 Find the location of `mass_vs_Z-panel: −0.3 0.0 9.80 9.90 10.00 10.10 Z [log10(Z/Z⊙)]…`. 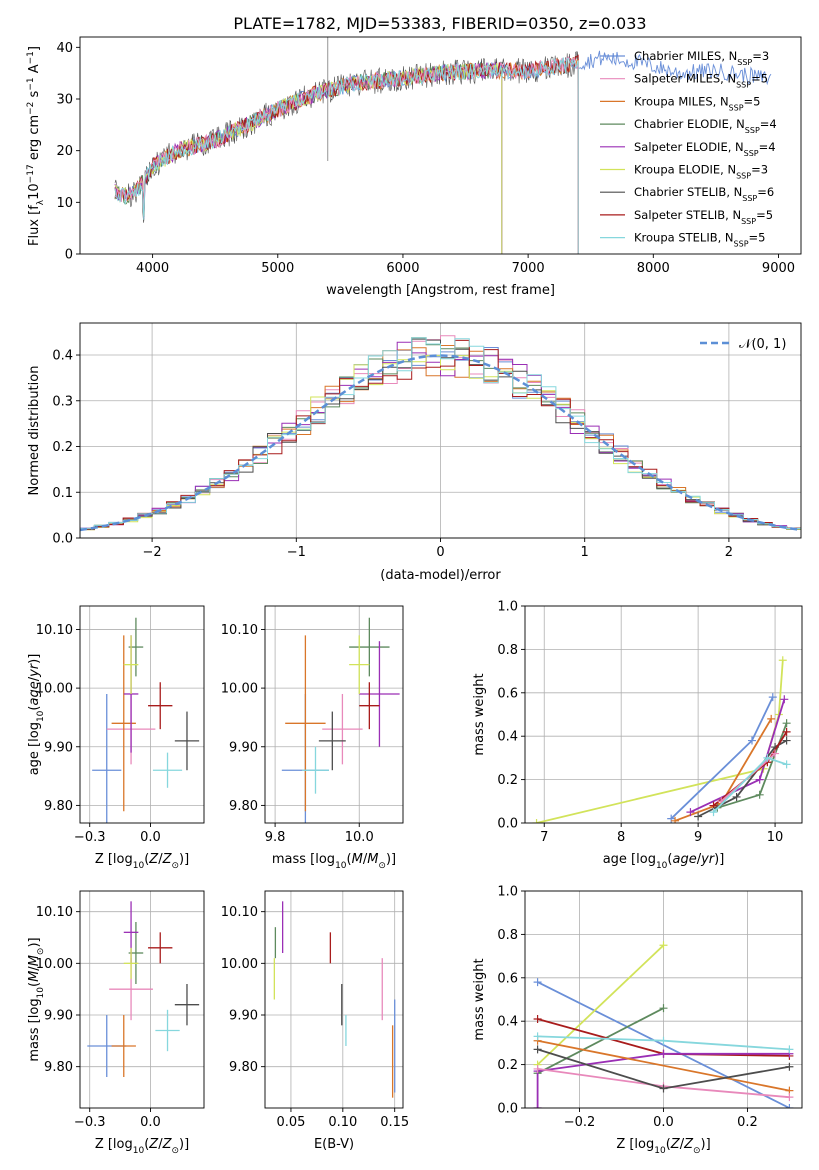

mass_vs_Z-panel: −0.3 0.0 9.80 9.90 10.00 10.10 Z [log10(Z/Z⊙)]… is located at coordinates (116, 1023).